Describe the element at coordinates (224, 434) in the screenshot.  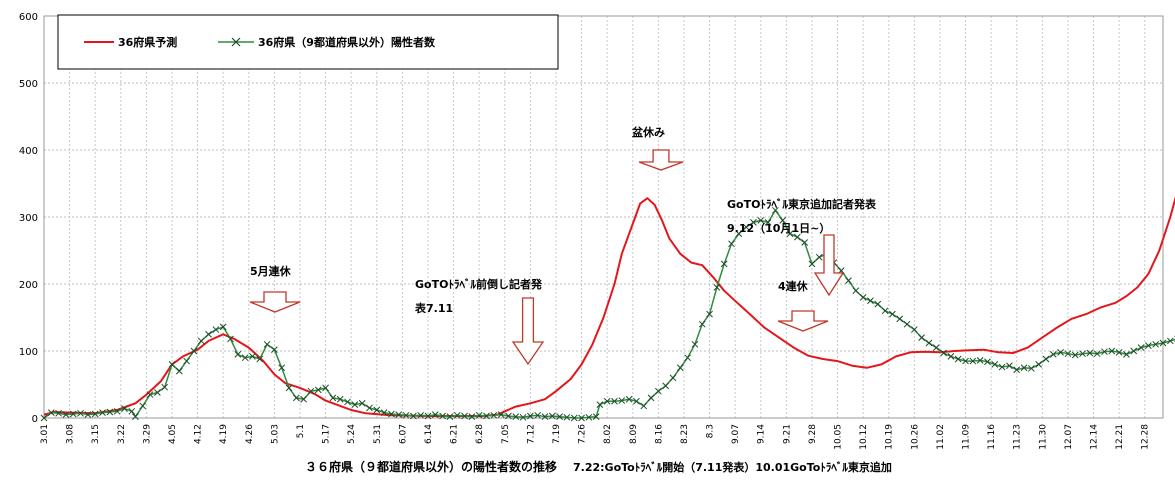
I see `x-tick-label: 4.19` at that location.